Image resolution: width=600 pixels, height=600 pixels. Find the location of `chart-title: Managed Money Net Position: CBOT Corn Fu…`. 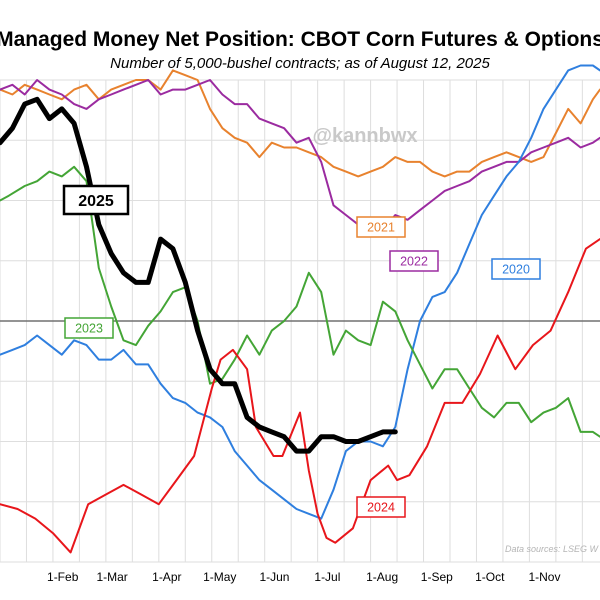

chart-title: Managed Money Net Position: CBOT Corn Fu… is located at coordinates (300, 39).